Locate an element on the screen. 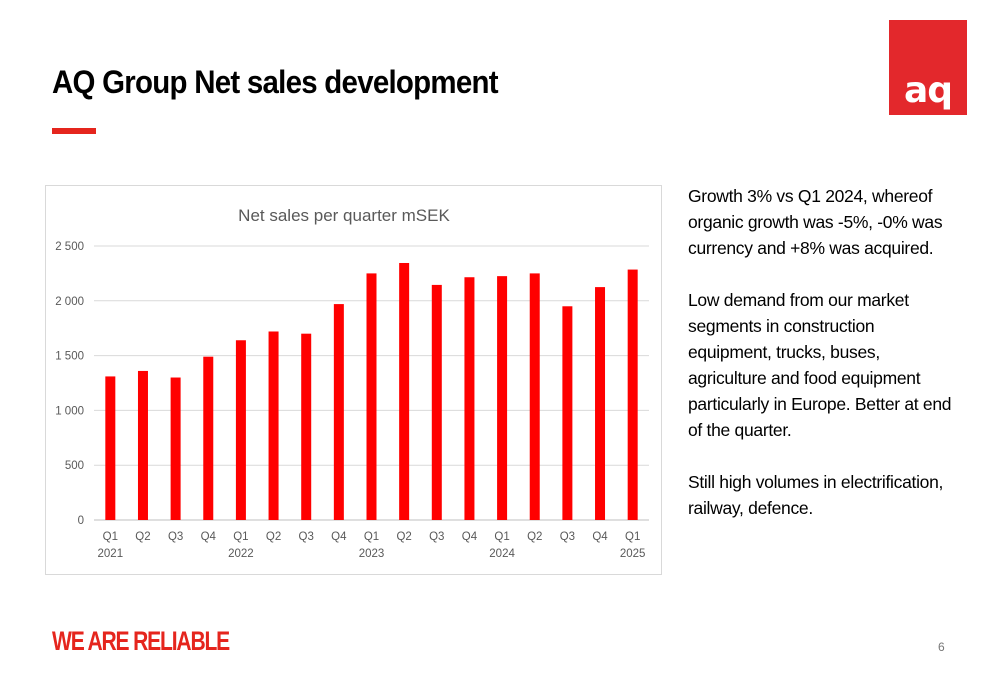  logo-text: aq is located at coordinates (928, 90).